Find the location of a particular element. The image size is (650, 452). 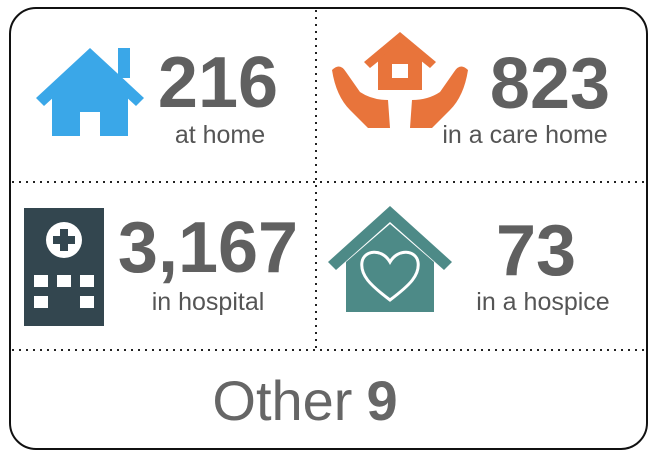

count: 73 is located at coordinates (536, 251).